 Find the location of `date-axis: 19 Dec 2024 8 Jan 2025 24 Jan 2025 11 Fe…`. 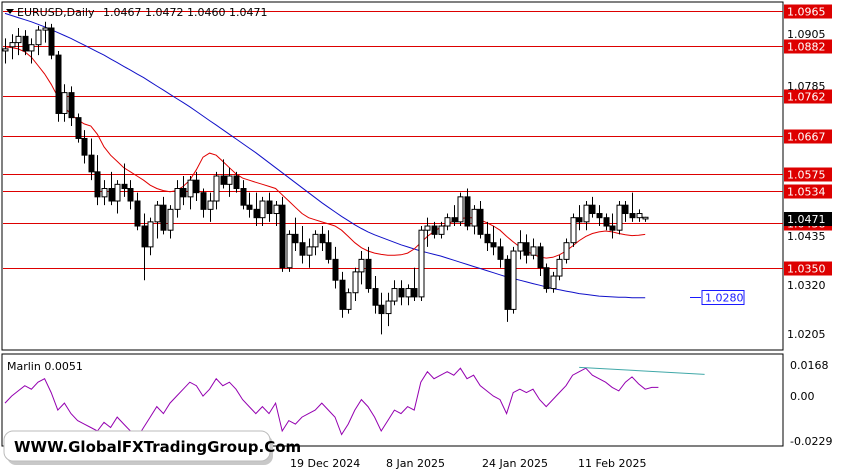

date-axis: 19 Dec 2024 8 Jan 2025 24 Jan 2025 11 Fe… is located at coordinates (468, 463).